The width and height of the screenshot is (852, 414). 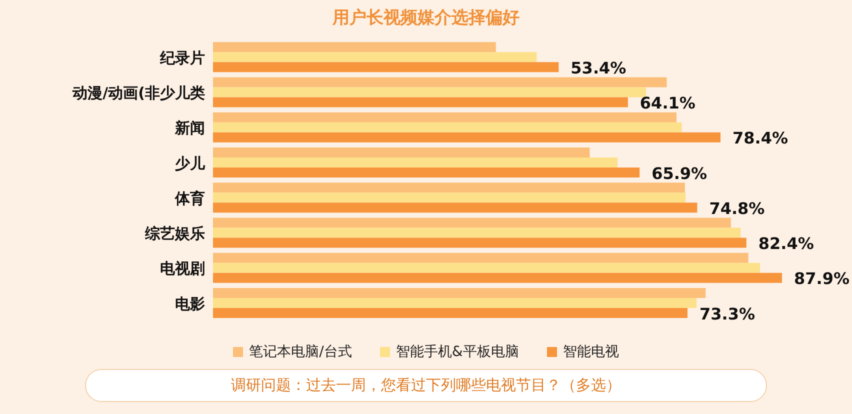 I want to click on y-tick-label: 体育, so click(x=189, y=198).